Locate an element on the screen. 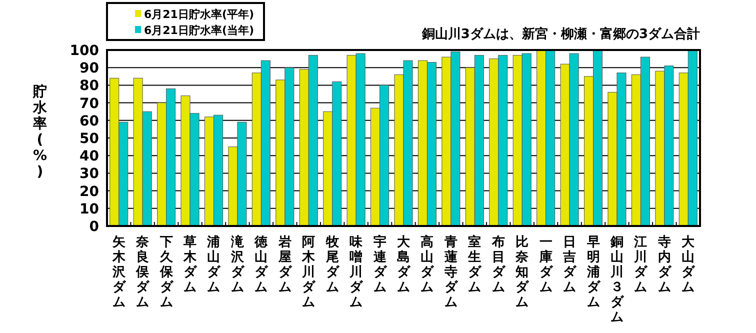 This screenshot has width=756, height=333. x-tick-label: 青蓮寺ダム is located at coordinates (450, 272).